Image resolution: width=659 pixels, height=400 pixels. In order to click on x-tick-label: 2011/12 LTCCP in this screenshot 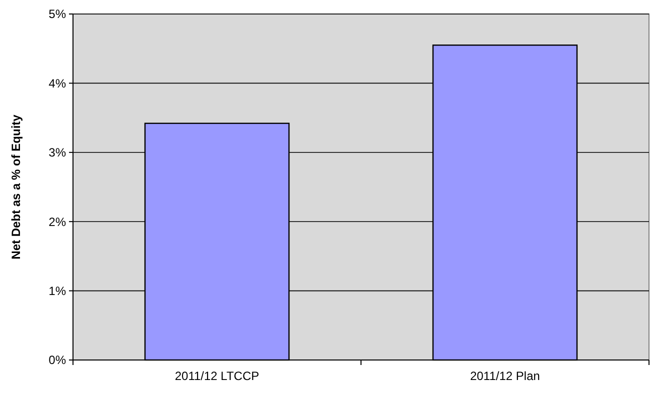, I will do `click(217, 376)`.